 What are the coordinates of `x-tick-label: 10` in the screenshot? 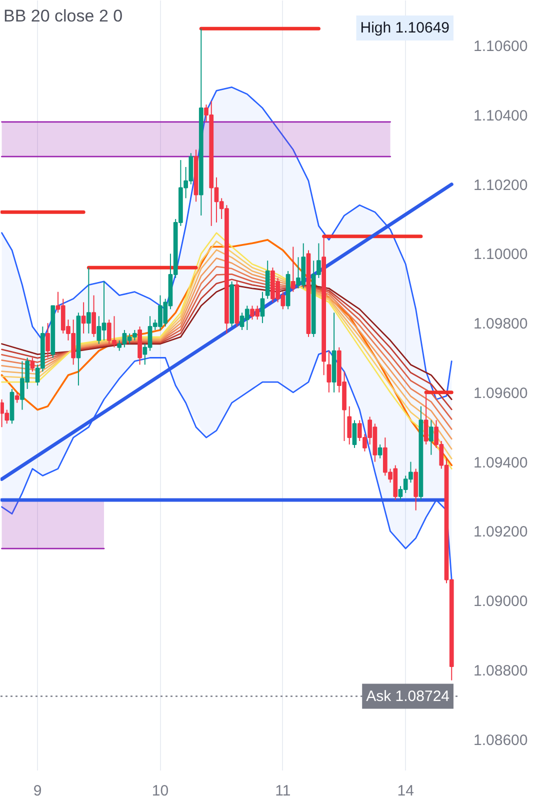 It's located at (160, 791).